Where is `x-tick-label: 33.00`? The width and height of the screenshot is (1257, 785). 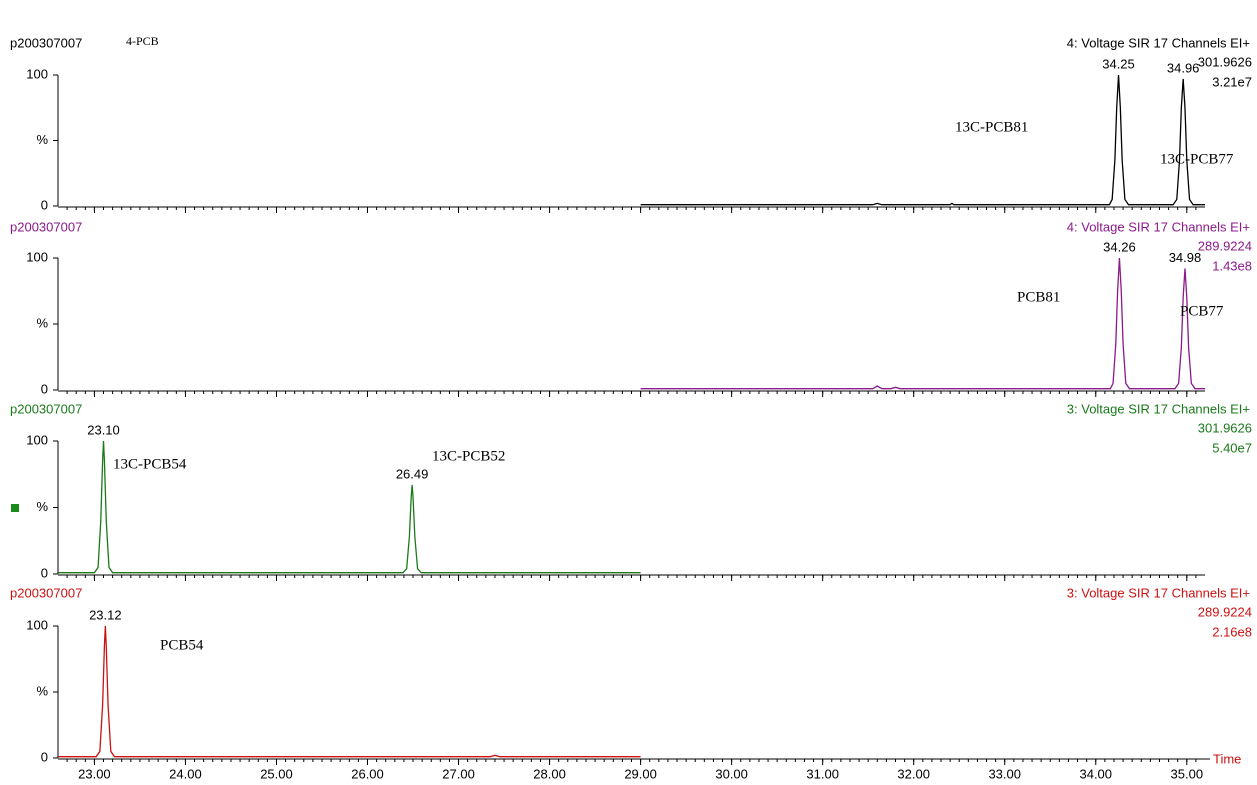
x-tick-label: 33.00 is located at coordinates (1004, 773).